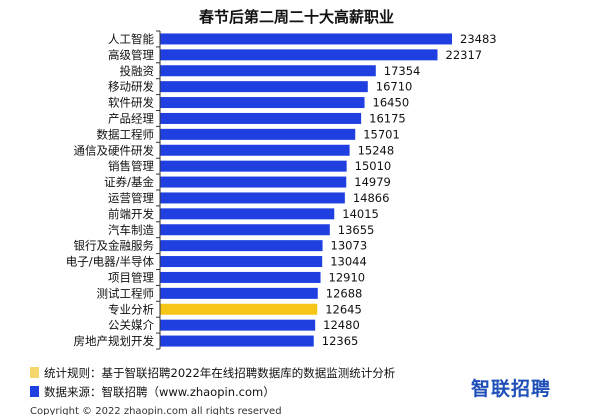 The height and width of the screenshot is (415, 593). What do you see at coordinates (341, 325) in the screenshot?
I see `value-label: 12480` at bounding box center [341, 325].